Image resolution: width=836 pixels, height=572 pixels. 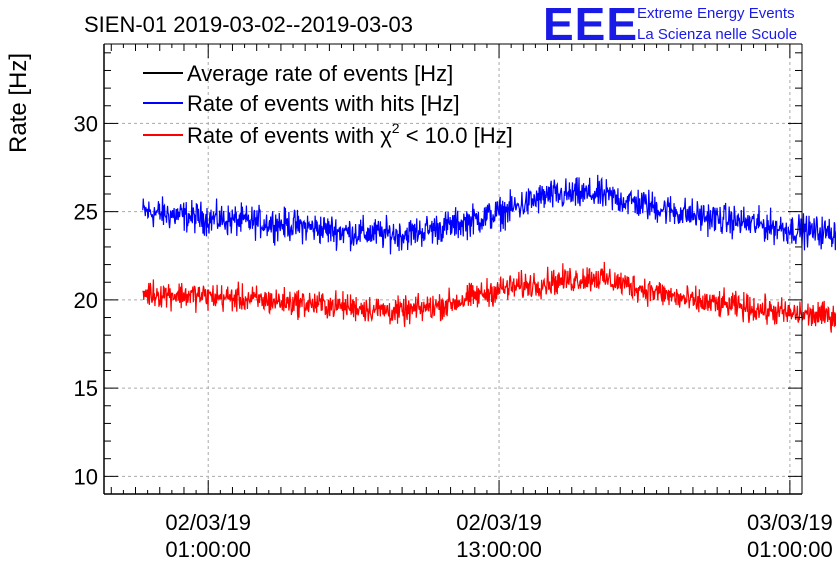 I want to click on y-axis-label: Rate [Hz], so click(x=18, y=103).